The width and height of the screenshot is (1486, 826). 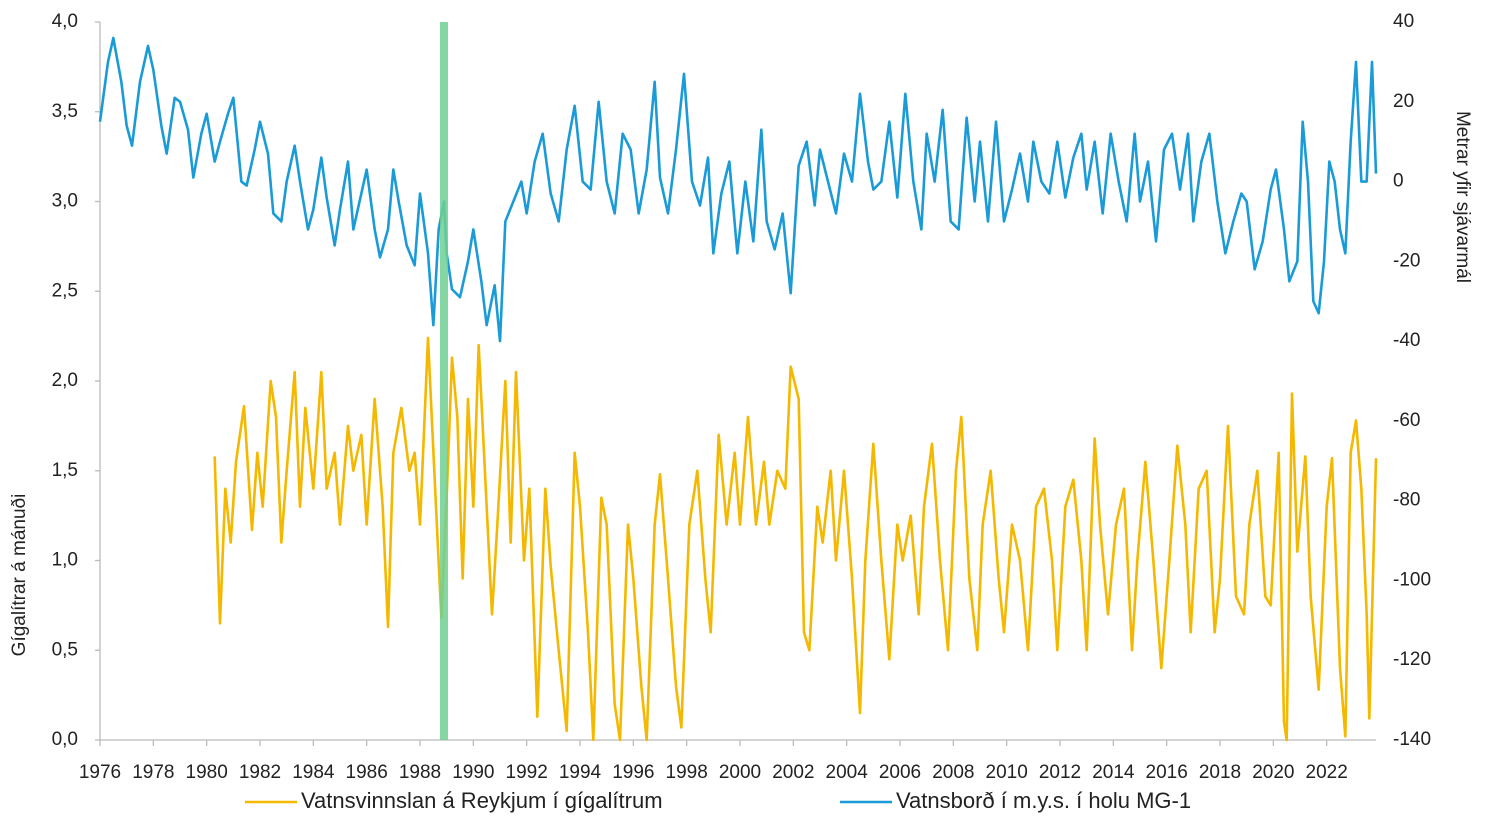 What do you see at coordinates (153, 772) in the screenshot?
I see `x-tick-label: 1978` at bounding box center [153, 772].